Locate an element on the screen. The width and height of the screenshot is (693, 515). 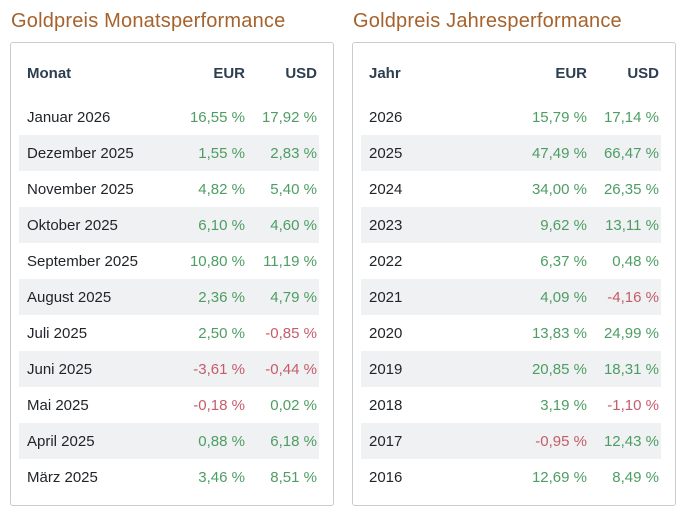
usd-value-cell: -0,85 % is located at coordinates (291, 333).